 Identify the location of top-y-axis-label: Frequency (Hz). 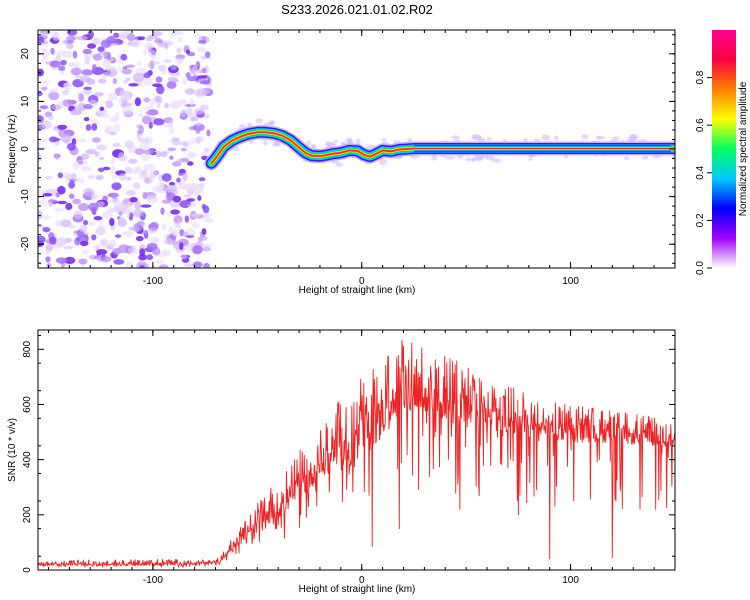
(12, 149).